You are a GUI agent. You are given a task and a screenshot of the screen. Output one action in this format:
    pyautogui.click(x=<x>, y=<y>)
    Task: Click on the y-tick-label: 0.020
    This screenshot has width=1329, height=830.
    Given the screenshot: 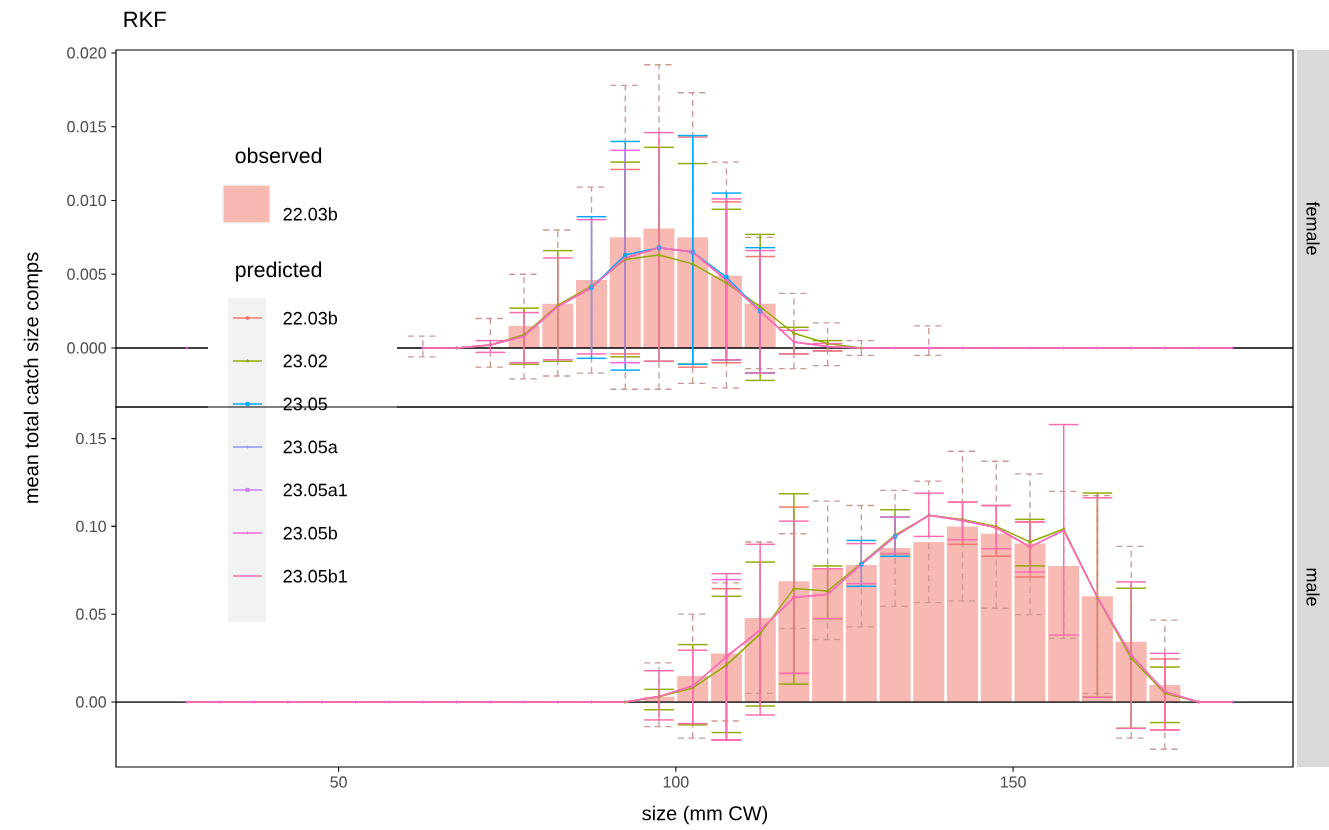 What is the action you would take?
    pyautogui.click(x=87, y=53)
    